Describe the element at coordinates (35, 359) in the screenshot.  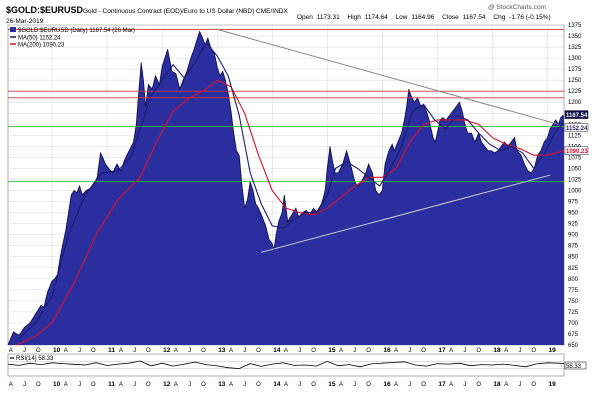
I see `rsi-label: RSI(14) 58.33` at that location.